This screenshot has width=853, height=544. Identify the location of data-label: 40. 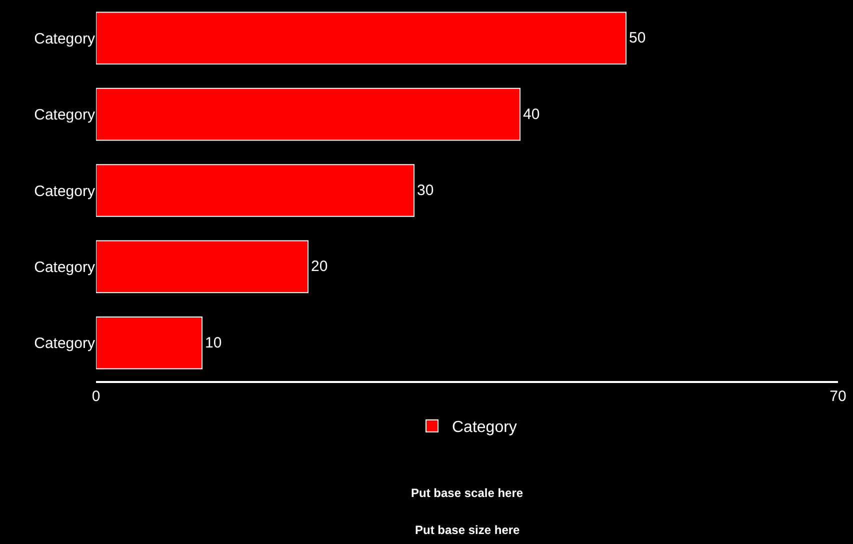
(531, 114).